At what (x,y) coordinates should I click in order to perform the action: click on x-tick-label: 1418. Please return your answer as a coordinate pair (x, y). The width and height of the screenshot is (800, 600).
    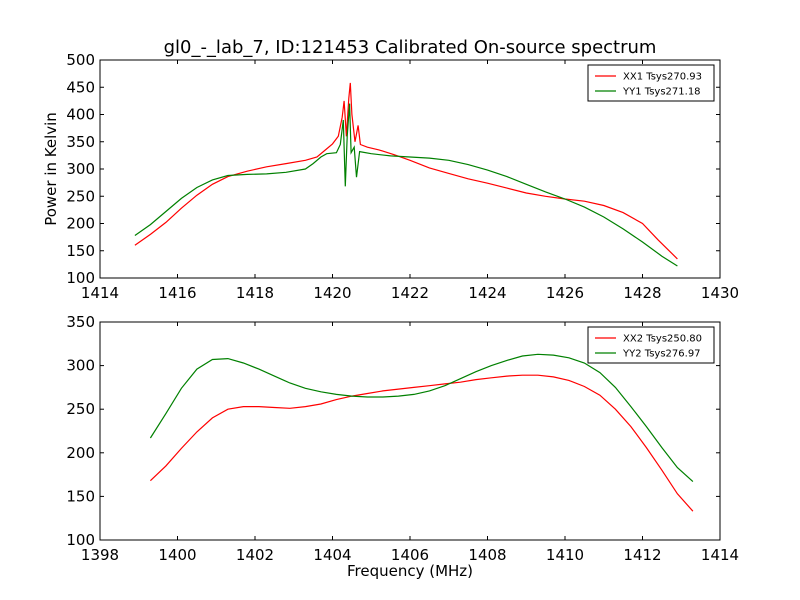
    Looking at the image, I should click on (255, 293).